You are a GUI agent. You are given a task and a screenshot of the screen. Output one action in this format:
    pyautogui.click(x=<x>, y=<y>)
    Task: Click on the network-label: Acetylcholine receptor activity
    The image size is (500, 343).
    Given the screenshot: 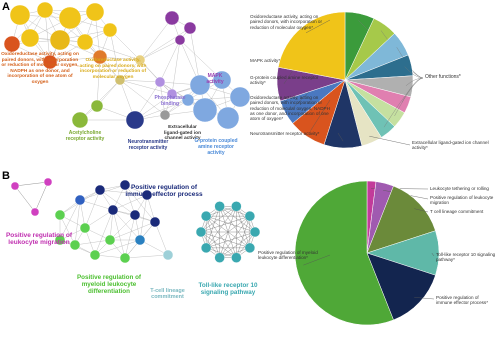 What is the action you would take?
    pyautogui.click(x=85, y=136)
    